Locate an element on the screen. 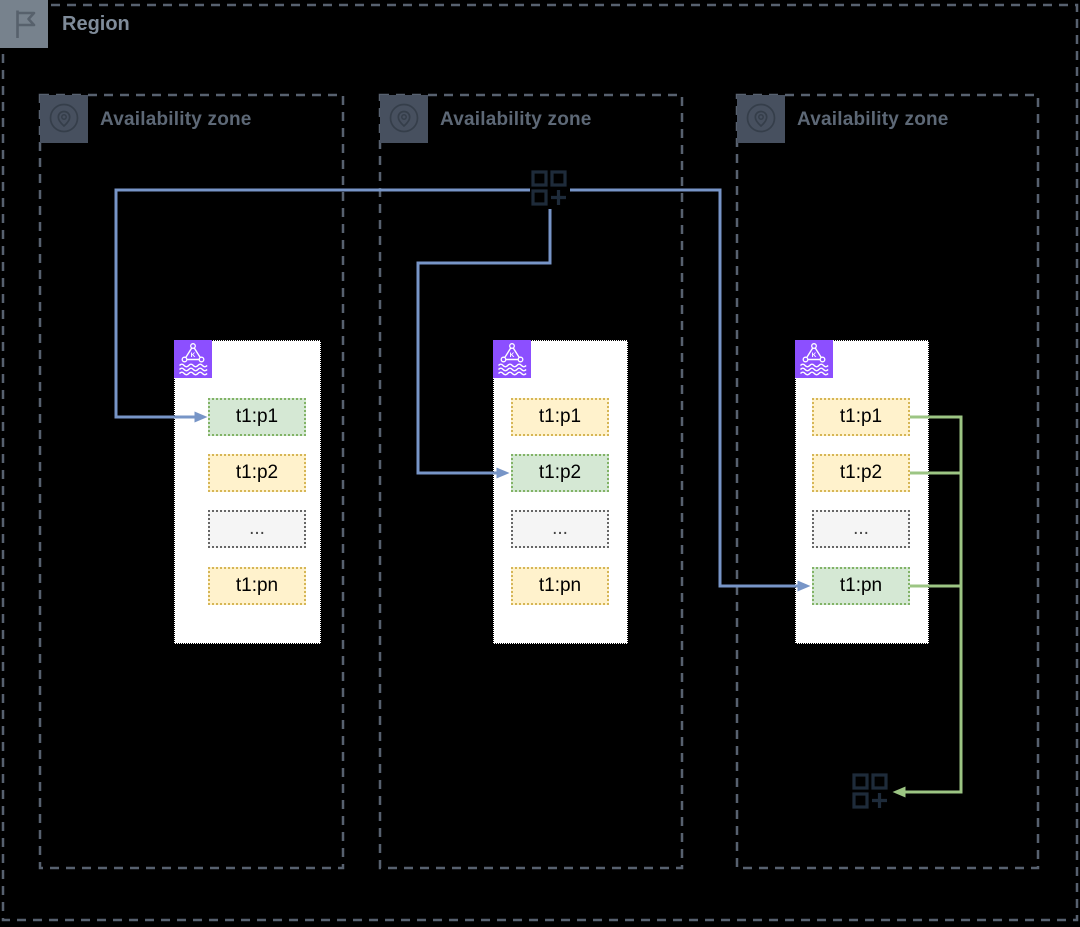 The image size is (1080, 927). az1-label: Availability zone is located at coordinates (176, 119).